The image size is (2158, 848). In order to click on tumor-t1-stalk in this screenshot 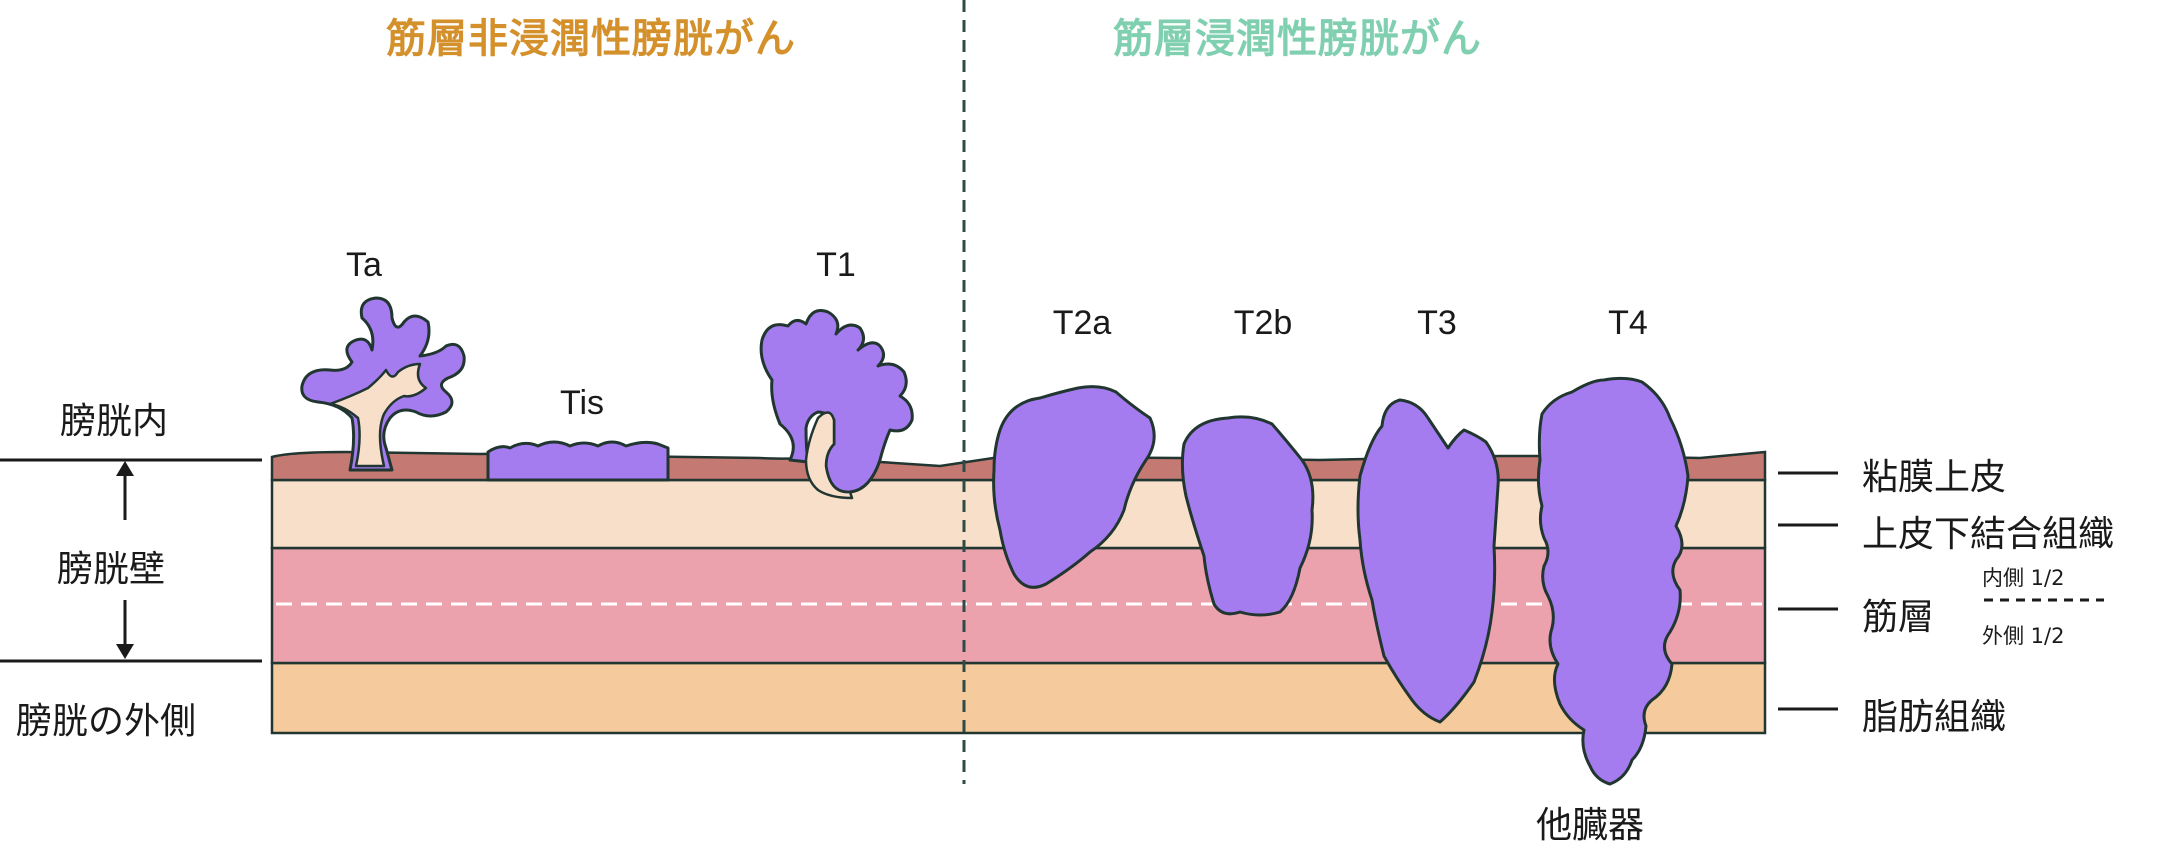, I will do `click(829, 455)`.